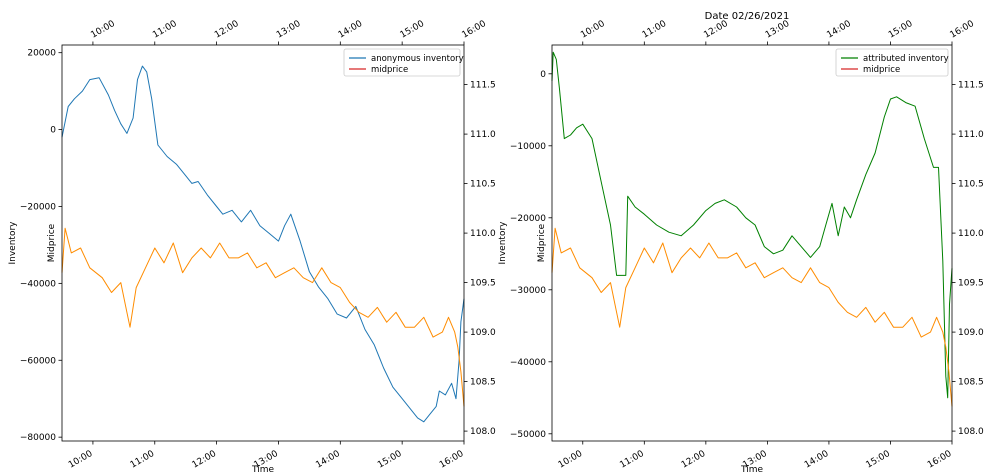 This screenshot has width=984, height=476. What do you see at coordinates (528, 147) in the screenshot?
I see `y-left-tick-label: −10000` at bounding box center [528, 147].